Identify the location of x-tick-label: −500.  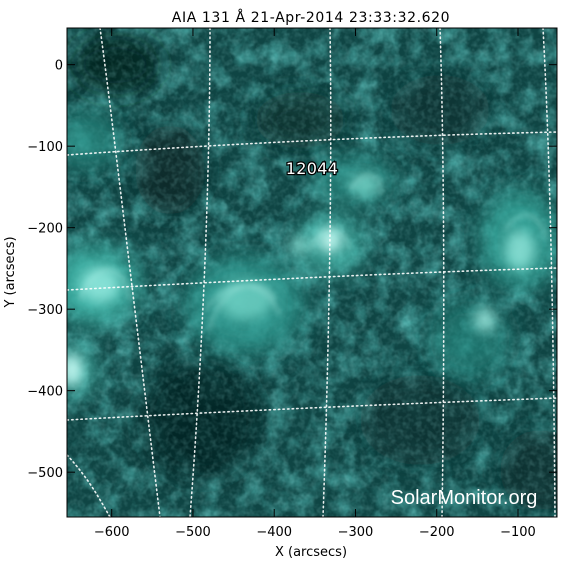
(193, 532).